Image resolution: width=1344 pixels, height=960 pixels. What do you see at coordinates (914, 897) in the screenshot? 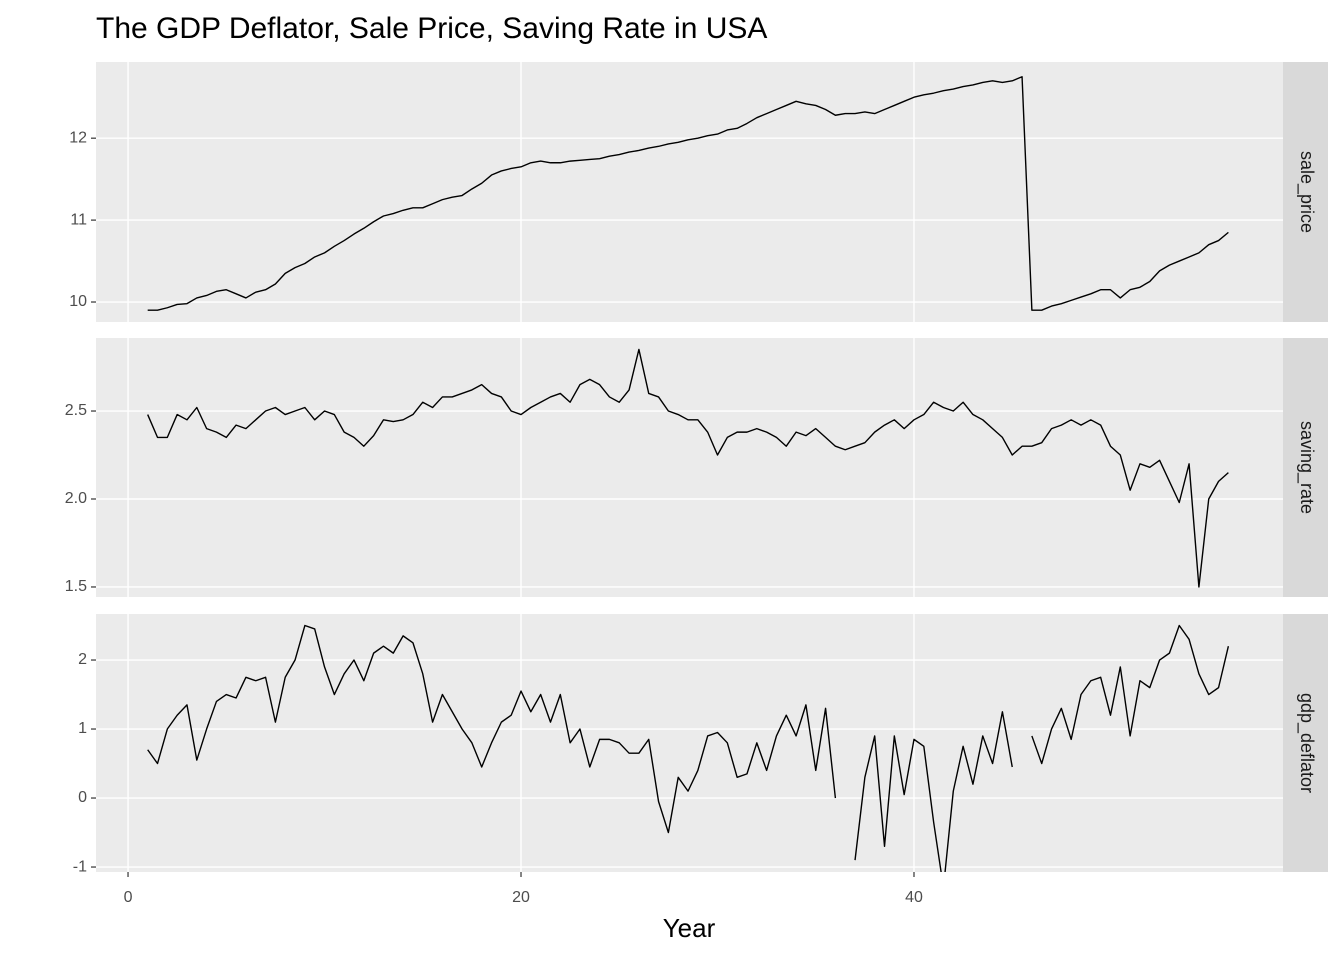
I see `x-tick-label: 40` at bounding box center [914, 897].